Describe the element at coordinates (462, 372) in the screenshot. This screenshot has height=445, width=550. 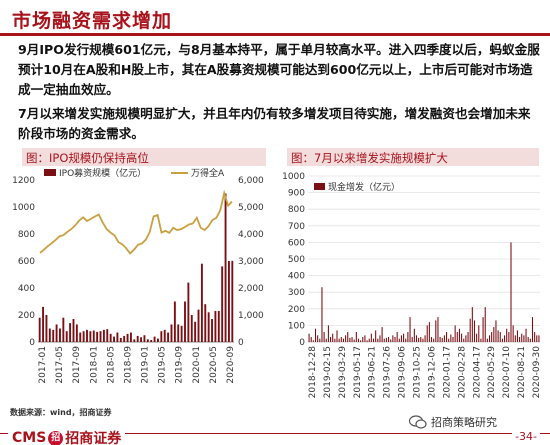
I see `x-tick-label: 2020-02-28` at that location.